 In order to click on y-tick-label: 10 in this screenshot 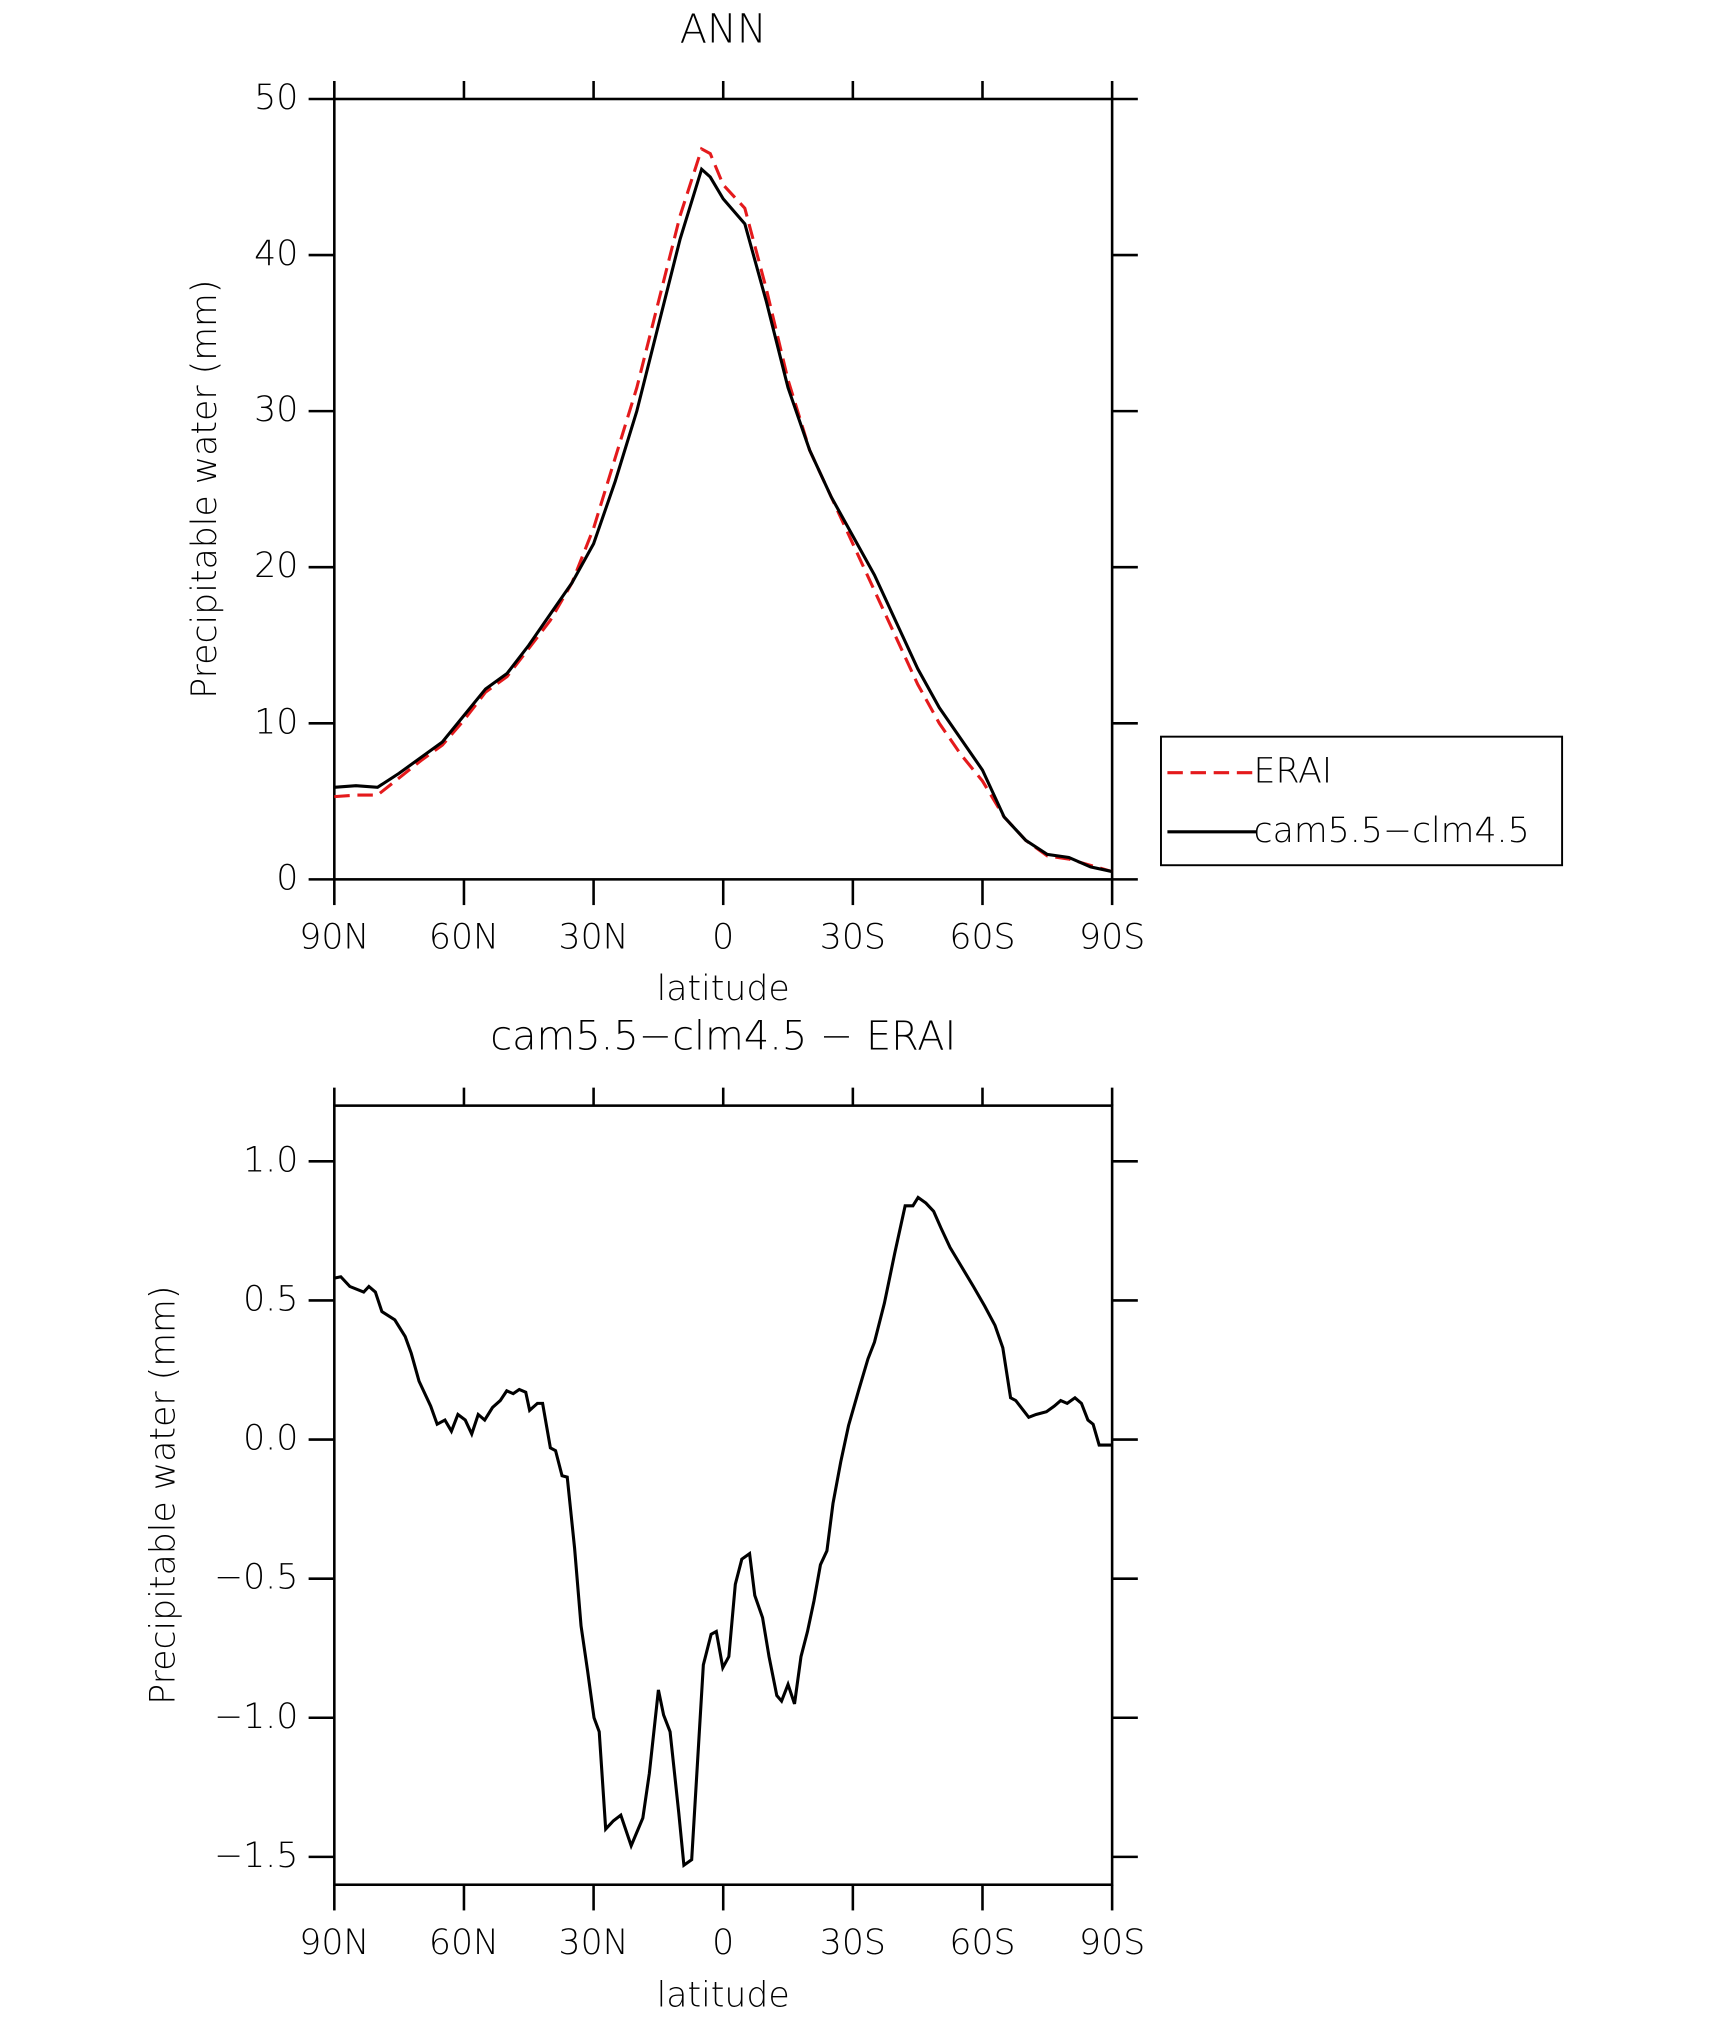, I will do `click(276, 722)`.